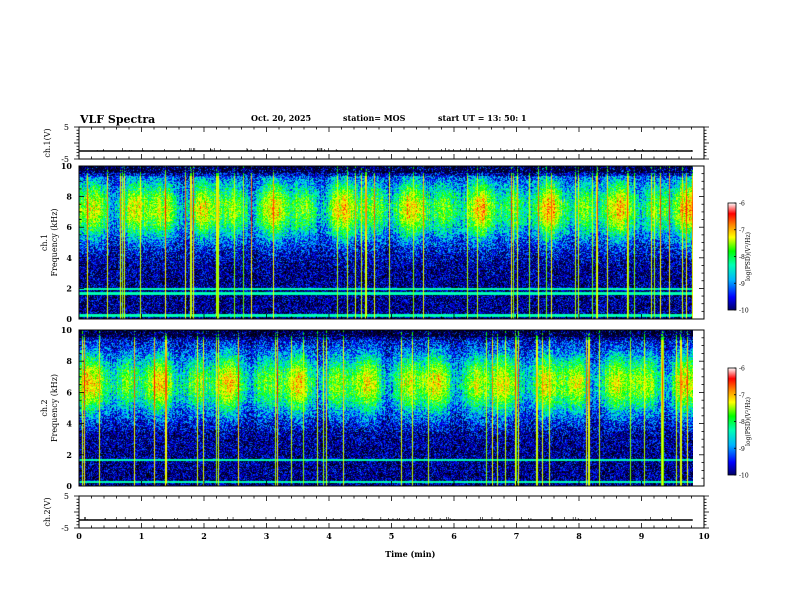  What do you see at coordinates (47, 142) in the screenshot?
I see `ch1-waveform-ylabel: ch.1(V)` at bounding box center [47, 142].